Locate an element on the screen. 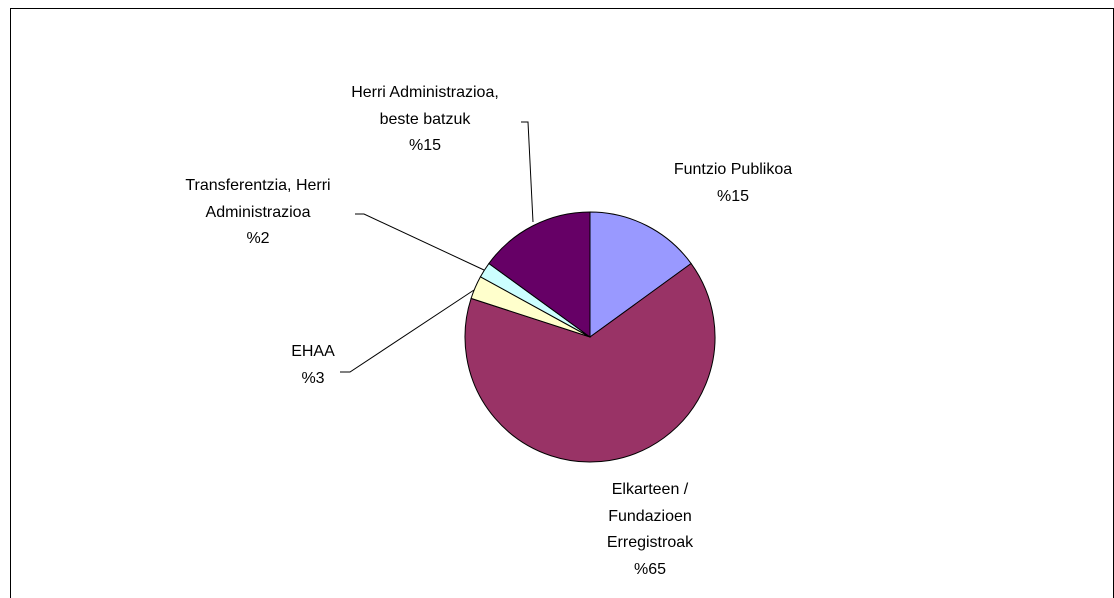  data-label: Funtzio Publikoa %15 is located at coordinates (733, 183).